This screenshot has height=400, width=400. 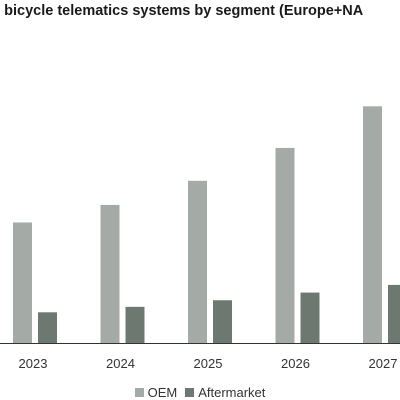 What do you see at coordinates (310, 317) in the screenshot?
I see `bar-aftermarket-2026` at bounding box center [310, 317].